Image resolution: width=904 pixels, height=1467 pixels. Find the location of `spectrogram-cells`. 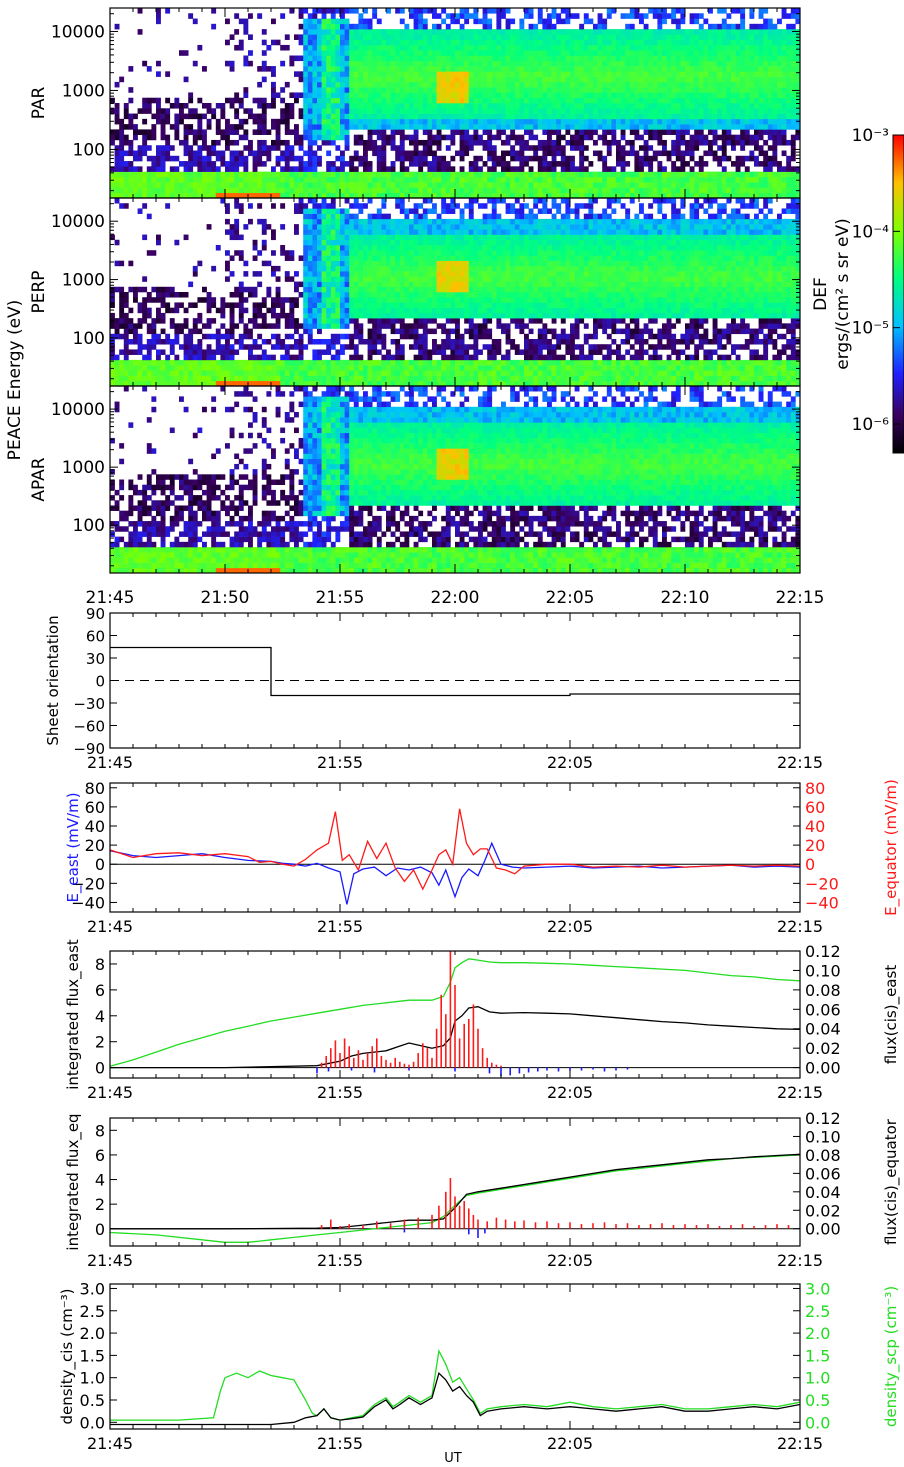

spectrogram-cells is located at coordinates (455, 103).